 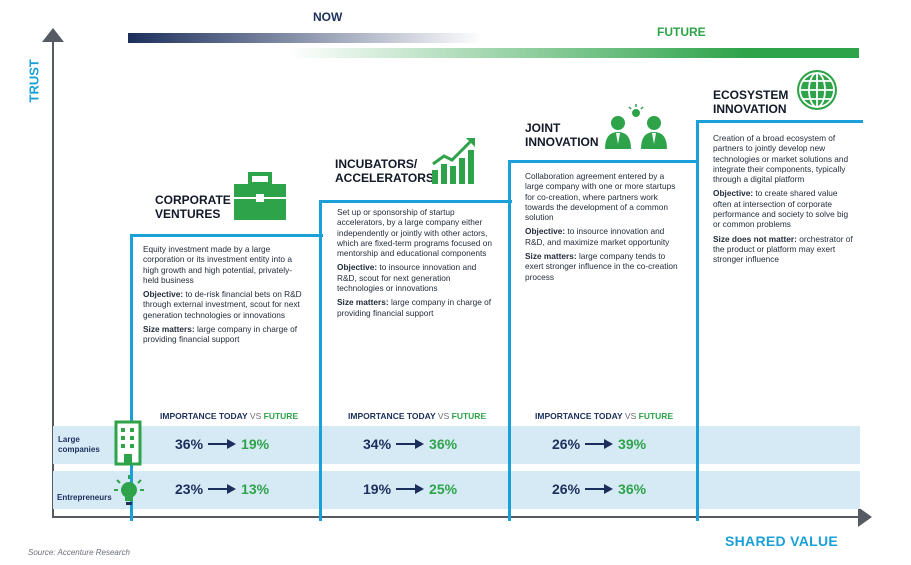 I want to click on growth-chart-icon, so click(x=453, y=161).